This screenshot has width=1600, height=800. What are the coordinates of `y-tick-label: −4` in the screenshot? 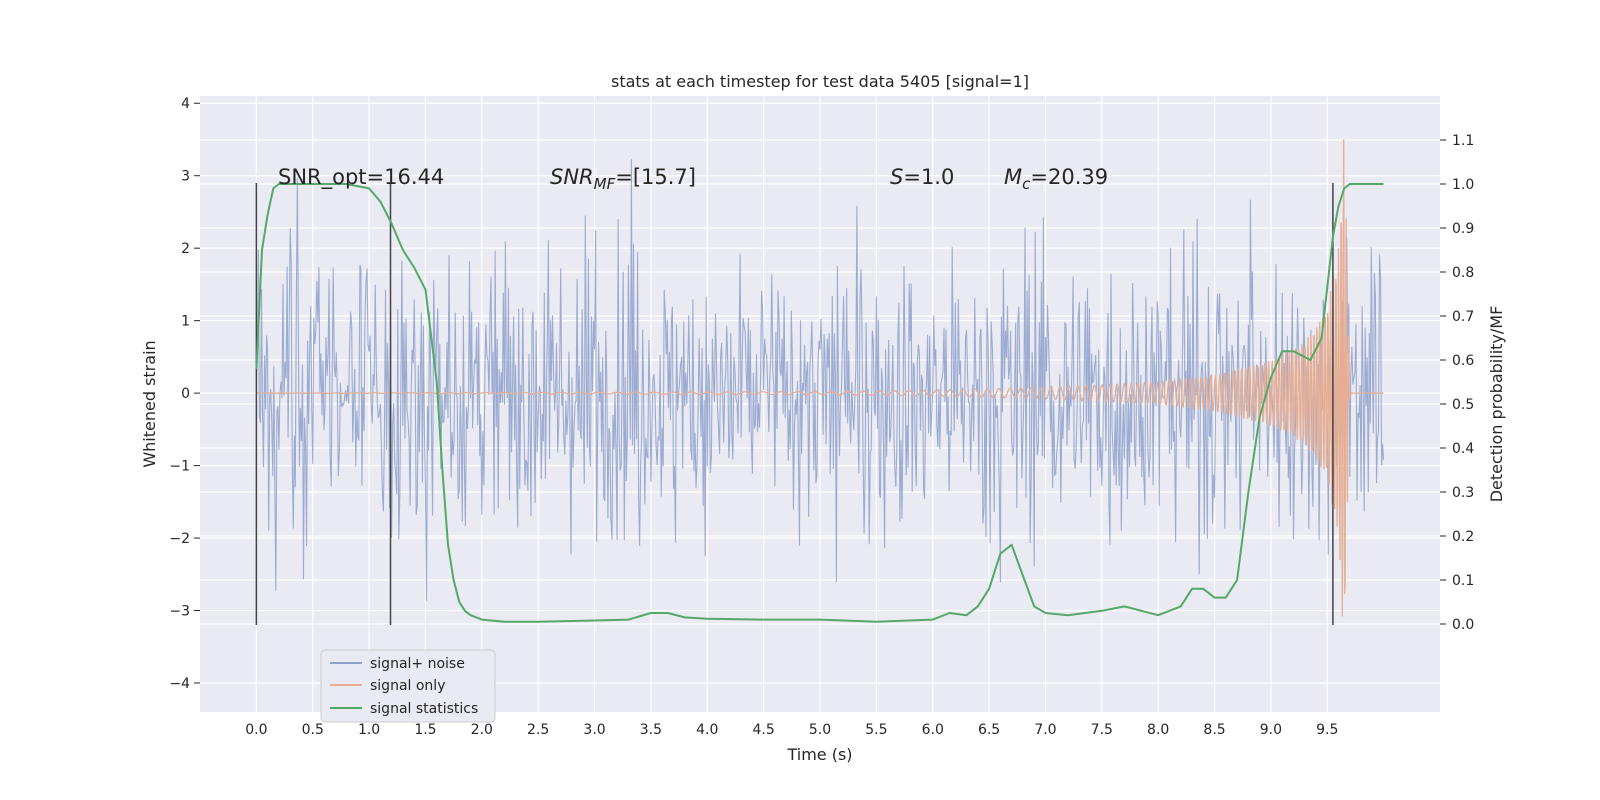 It's located at (179, 684).